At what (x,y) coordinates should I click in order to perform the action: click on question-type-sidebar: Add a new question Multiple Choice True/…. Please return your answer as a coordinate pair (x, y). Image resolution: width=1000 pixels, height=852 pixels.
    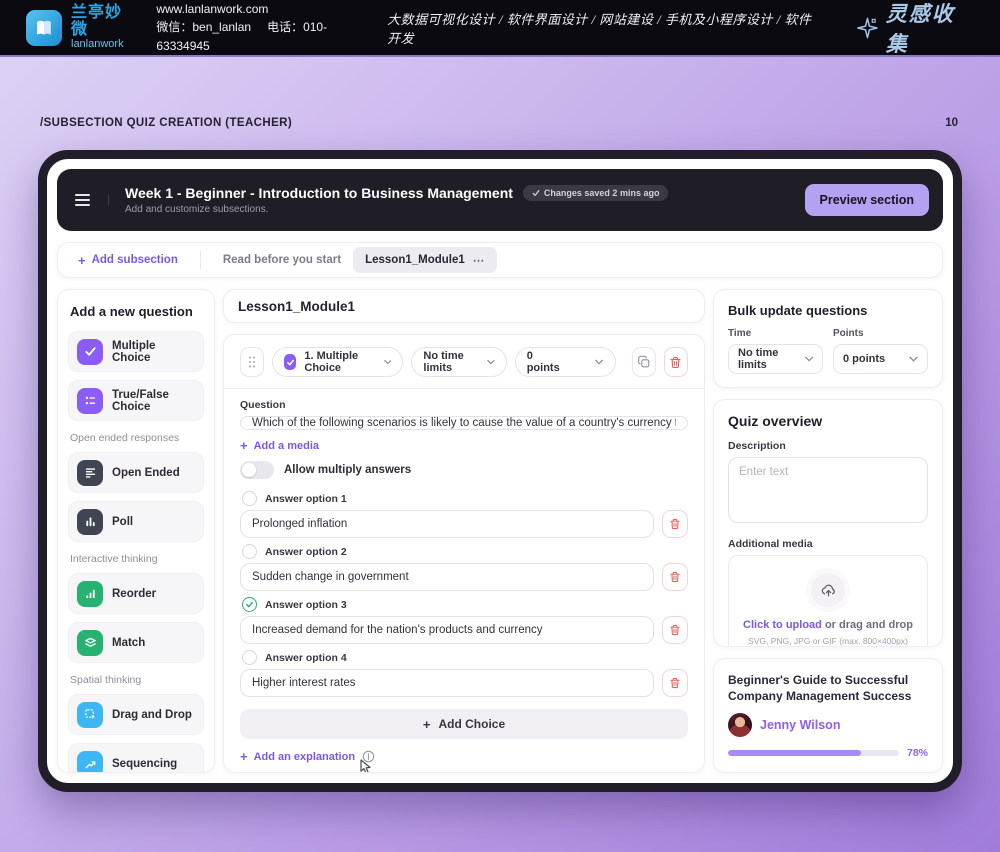
    Looking at the image, I should click on (136, 531).